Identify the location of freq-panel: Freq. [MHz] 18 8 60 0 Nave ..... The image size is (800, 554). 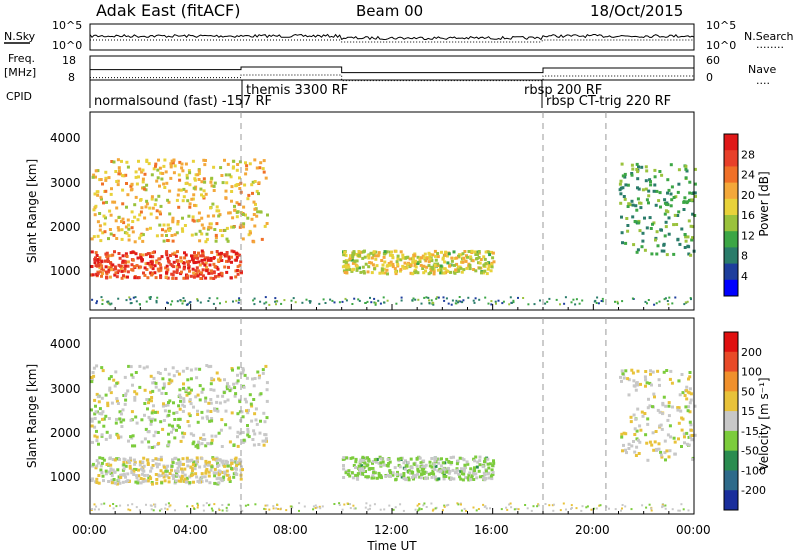
(390, 69).